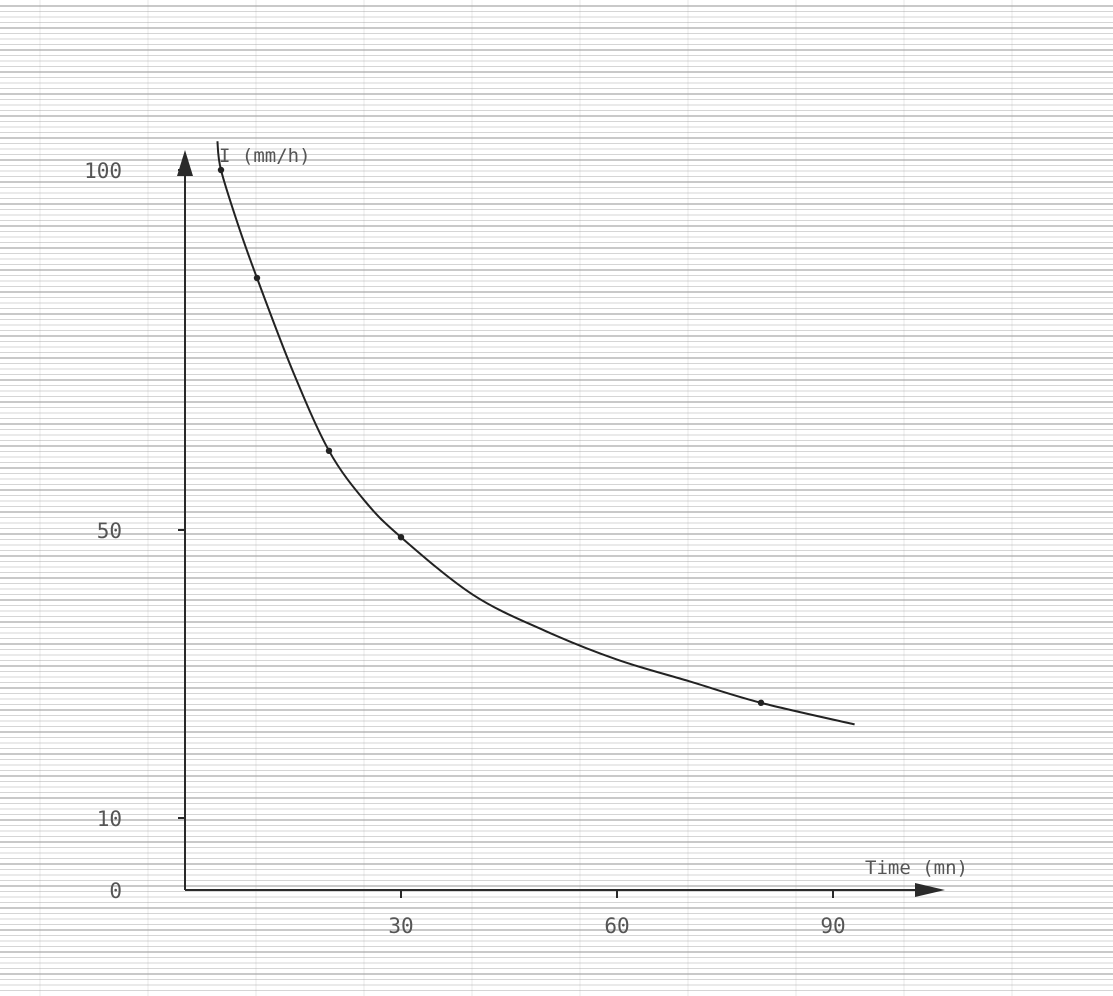  Describe the element at coordinates (930, 890) in the screenshot. I see `x-axis-arrow-icon` at that location.